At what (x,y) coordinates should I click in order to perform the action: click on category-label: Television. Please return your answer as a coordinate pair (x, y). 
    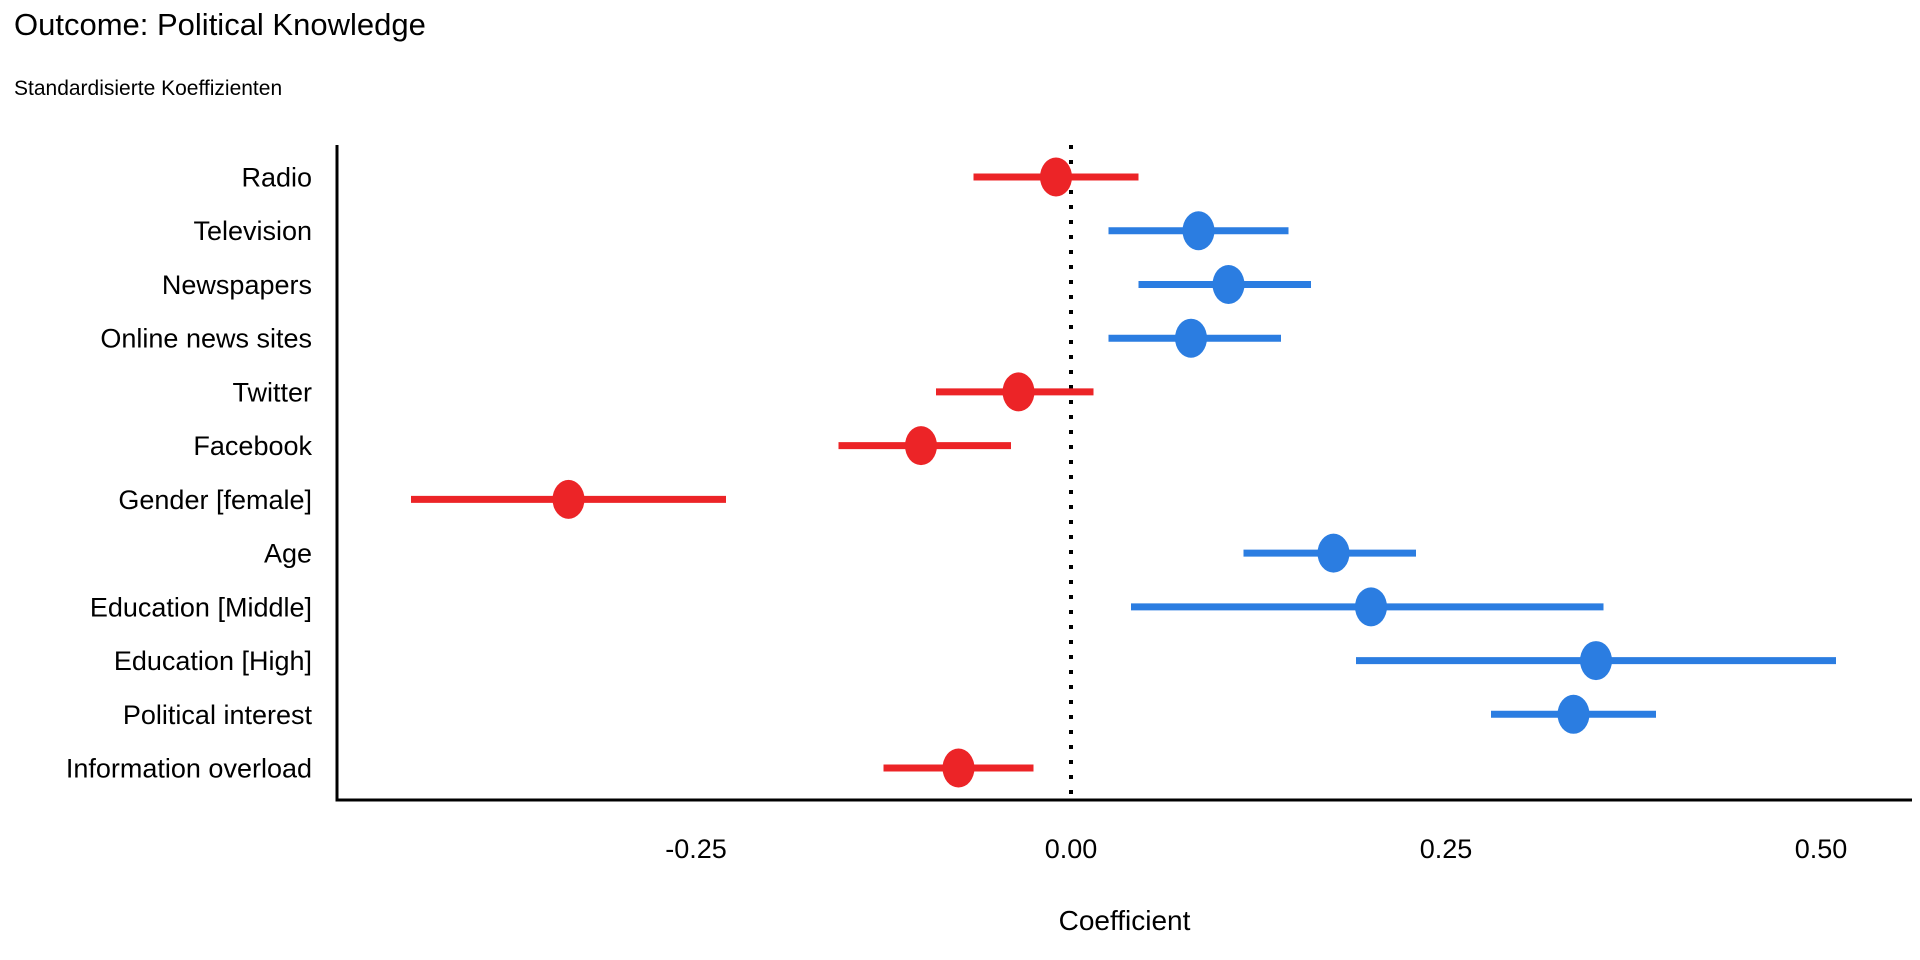
    Looking at the image, I should click on (252, 231).